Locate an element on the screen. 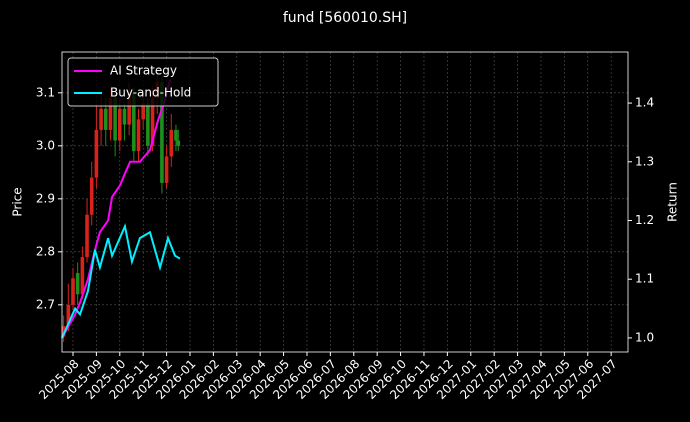 The image size is (690, 422). y2-tick-label: 1.3 is located at coordinates (644, 161).